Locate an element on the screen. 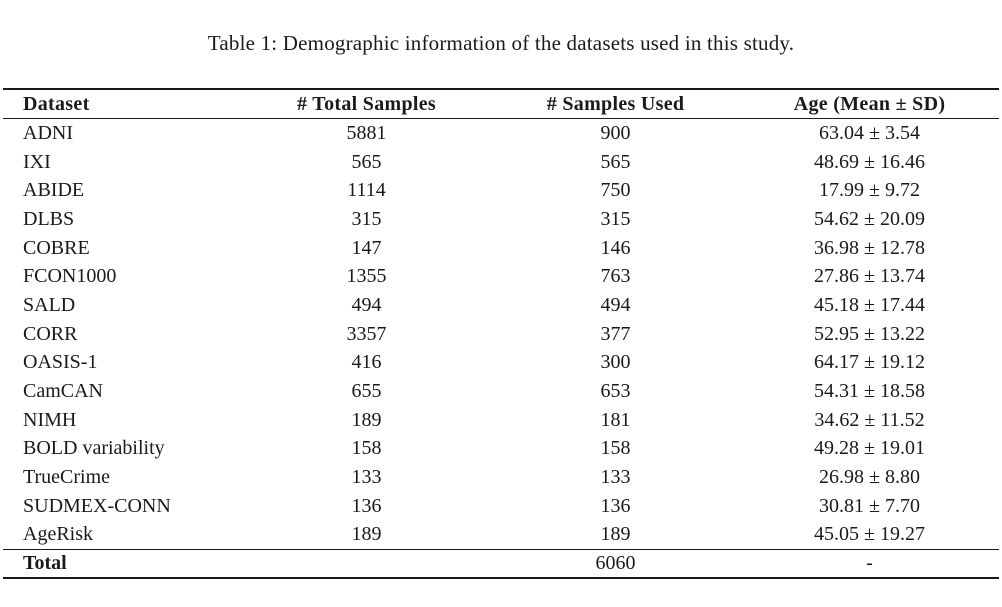  cell-total-samples: 133 is located at coordinates (366, 477).